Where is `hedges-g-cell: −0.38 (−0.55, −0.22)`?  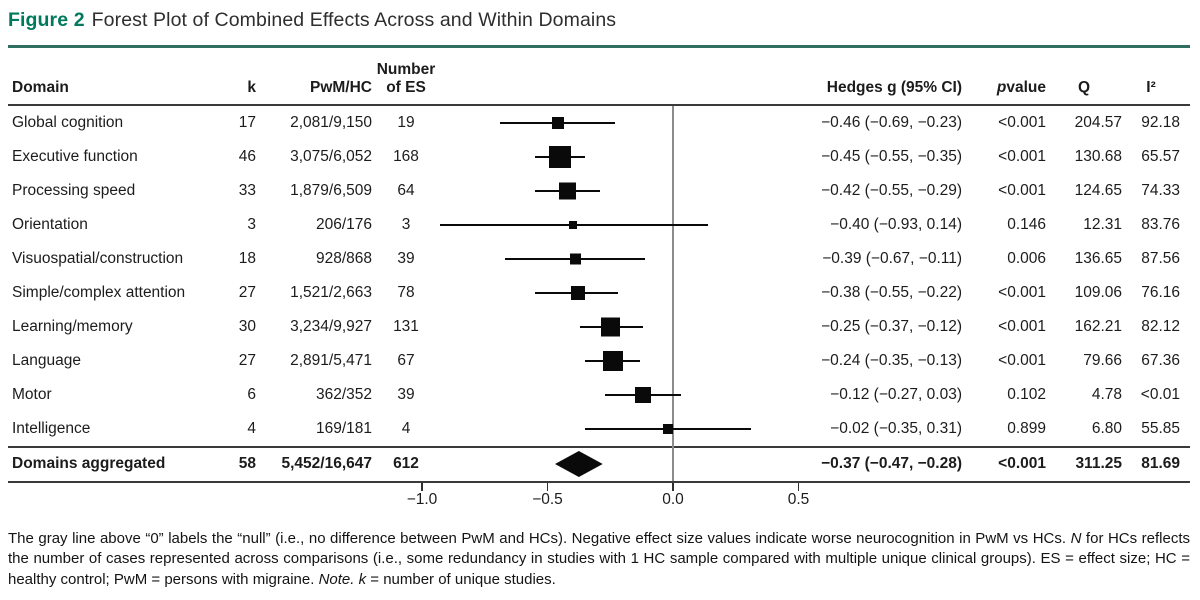 hedges-g-cell: −0.38 (−0.55, −0.22) is located at coordinates (891, 292).